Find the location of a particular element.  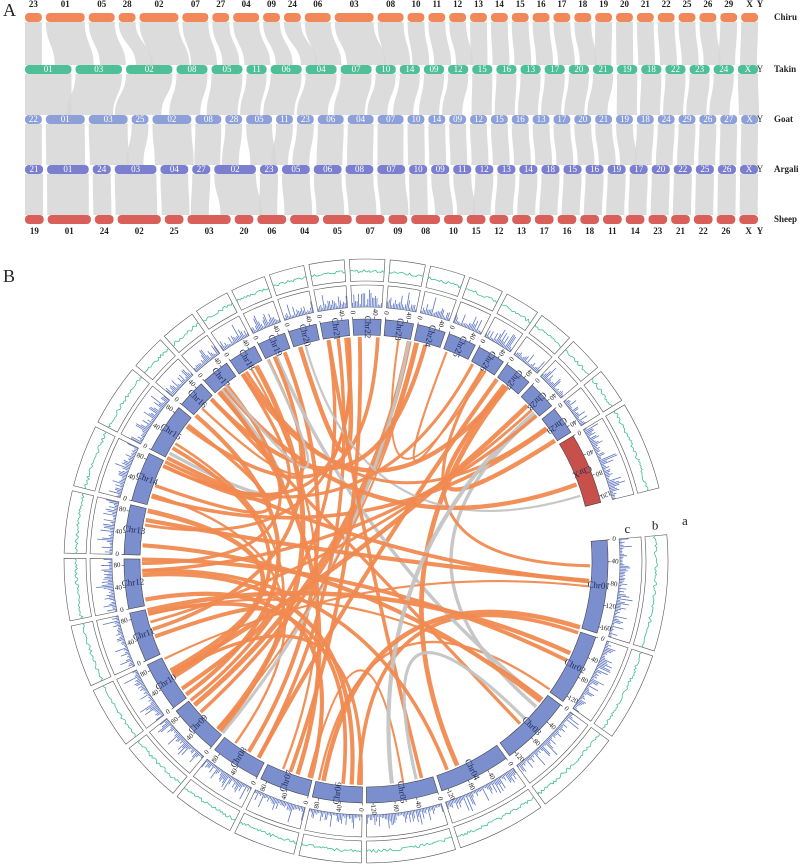

chromosome-label: 25 is located at coordinates (705, 169).